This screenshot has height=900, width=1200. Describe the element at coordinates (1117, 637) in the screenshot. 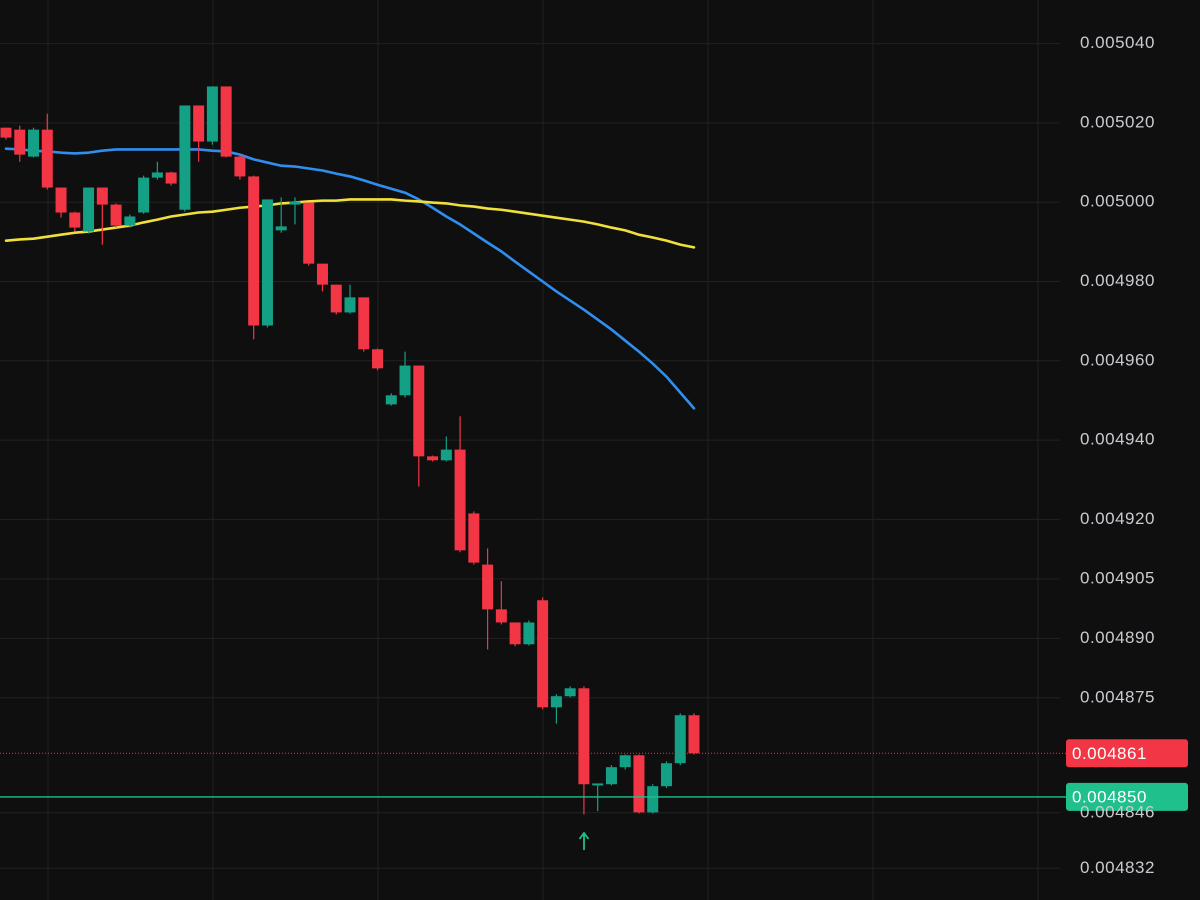

I see `y-tick-label: 0.004890` at that location.